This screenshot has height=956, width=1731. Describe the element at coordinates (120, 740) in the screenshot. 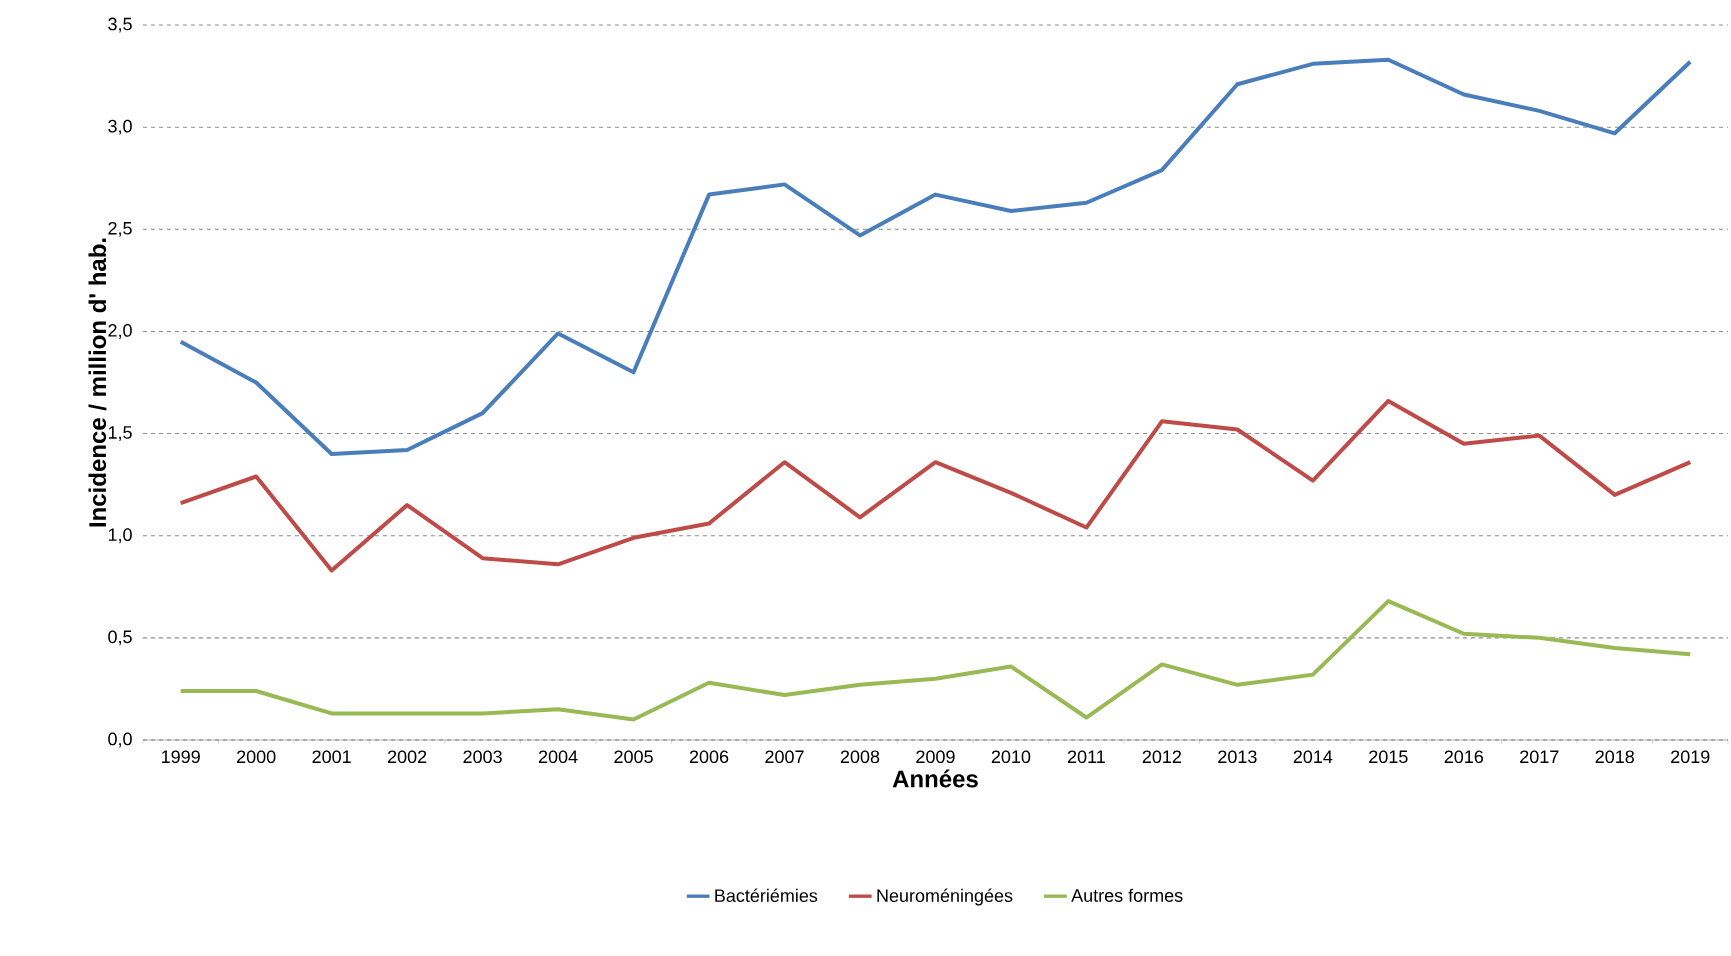

I see `y-tick-label: 0,0` at that location.